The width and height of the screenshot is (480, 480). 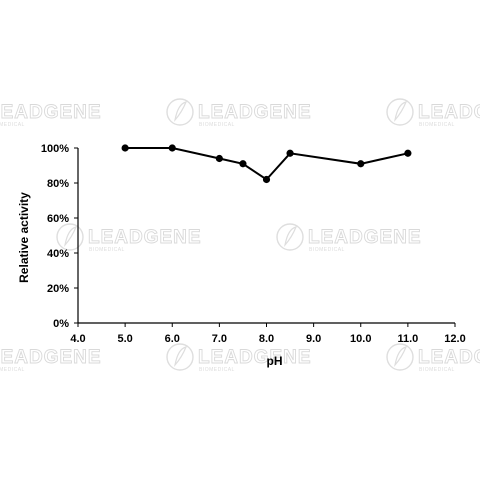 I want to click on series-line, so click(x=267, y=164).